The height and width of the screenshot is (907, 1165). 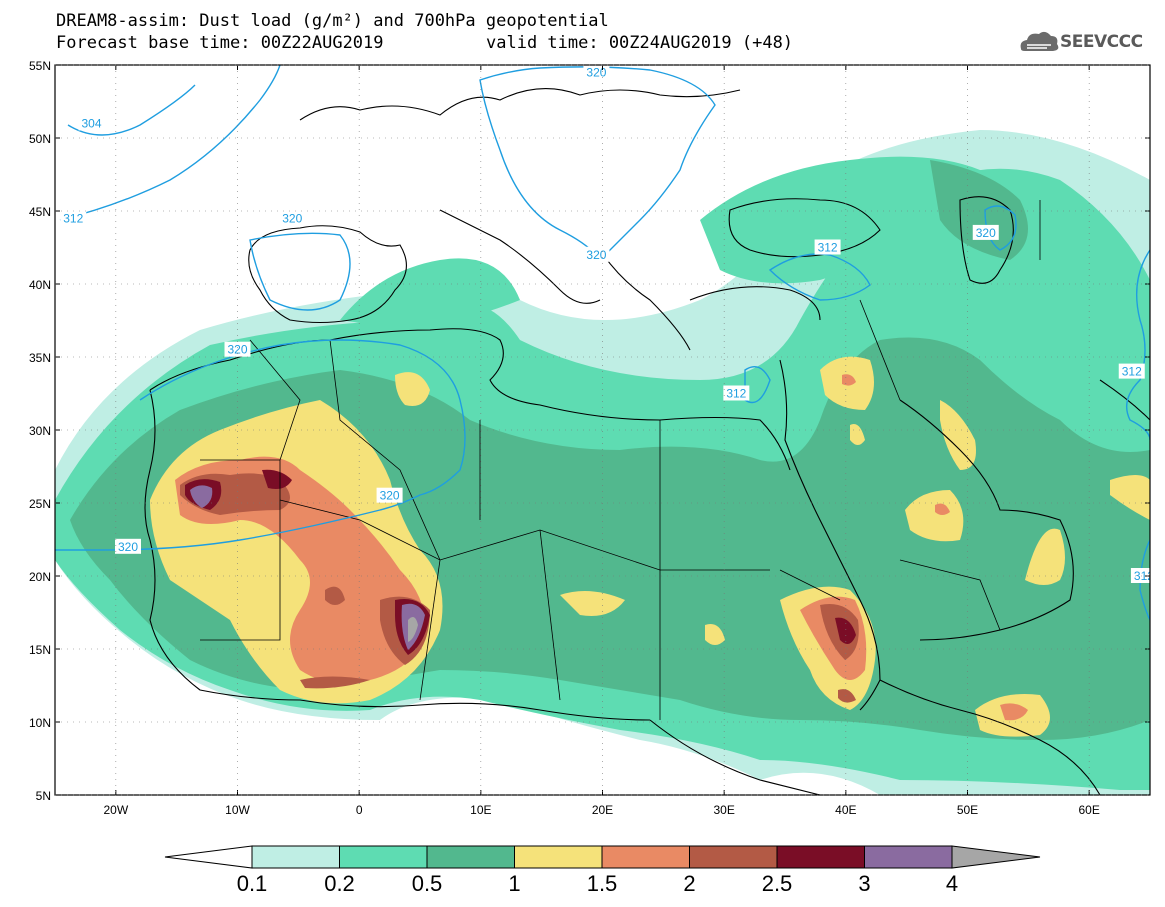 I want to click on dust-field-2-d, so click(x=335, y=682).